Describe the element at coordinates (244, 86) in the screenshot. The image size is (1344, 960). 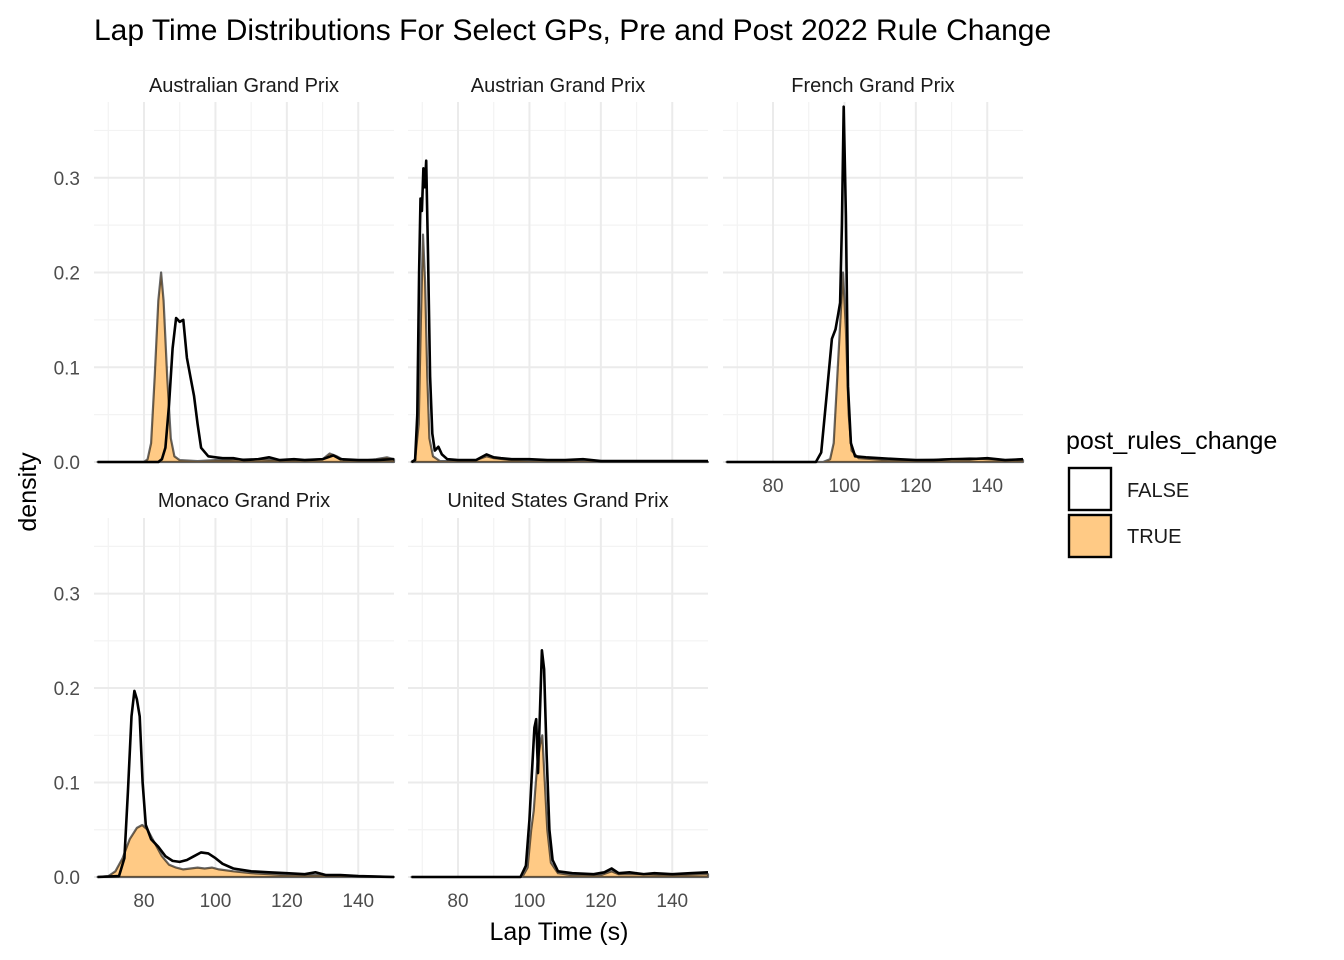
I see `facet-label: Australian Grand Prix` at that location.